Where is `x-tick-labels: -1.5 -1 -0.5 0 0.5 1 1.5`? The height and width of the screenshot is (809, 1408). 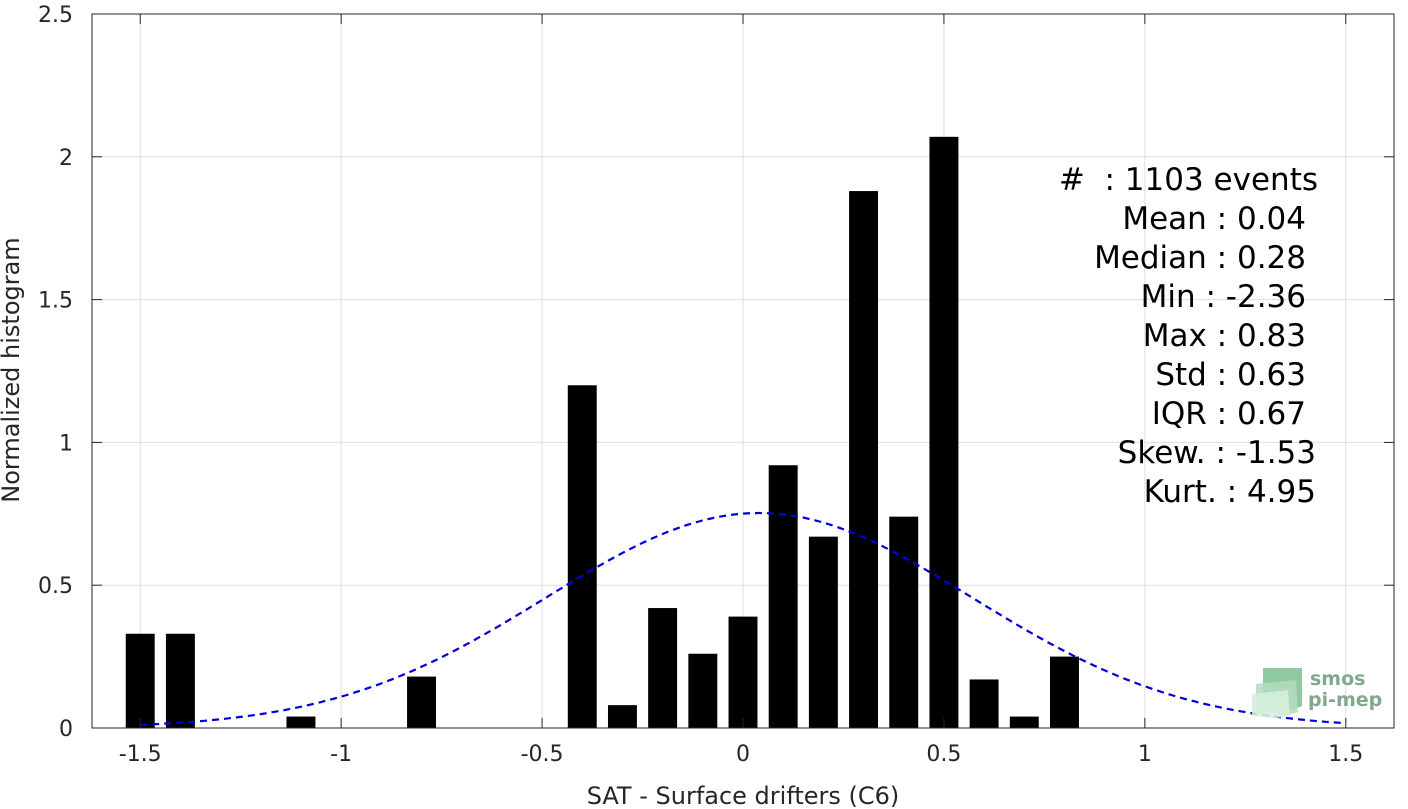
x-tick-labels: -1.5 -1 -0.5 0 0.5 1 1.5 is located at coordinates (741, 754).